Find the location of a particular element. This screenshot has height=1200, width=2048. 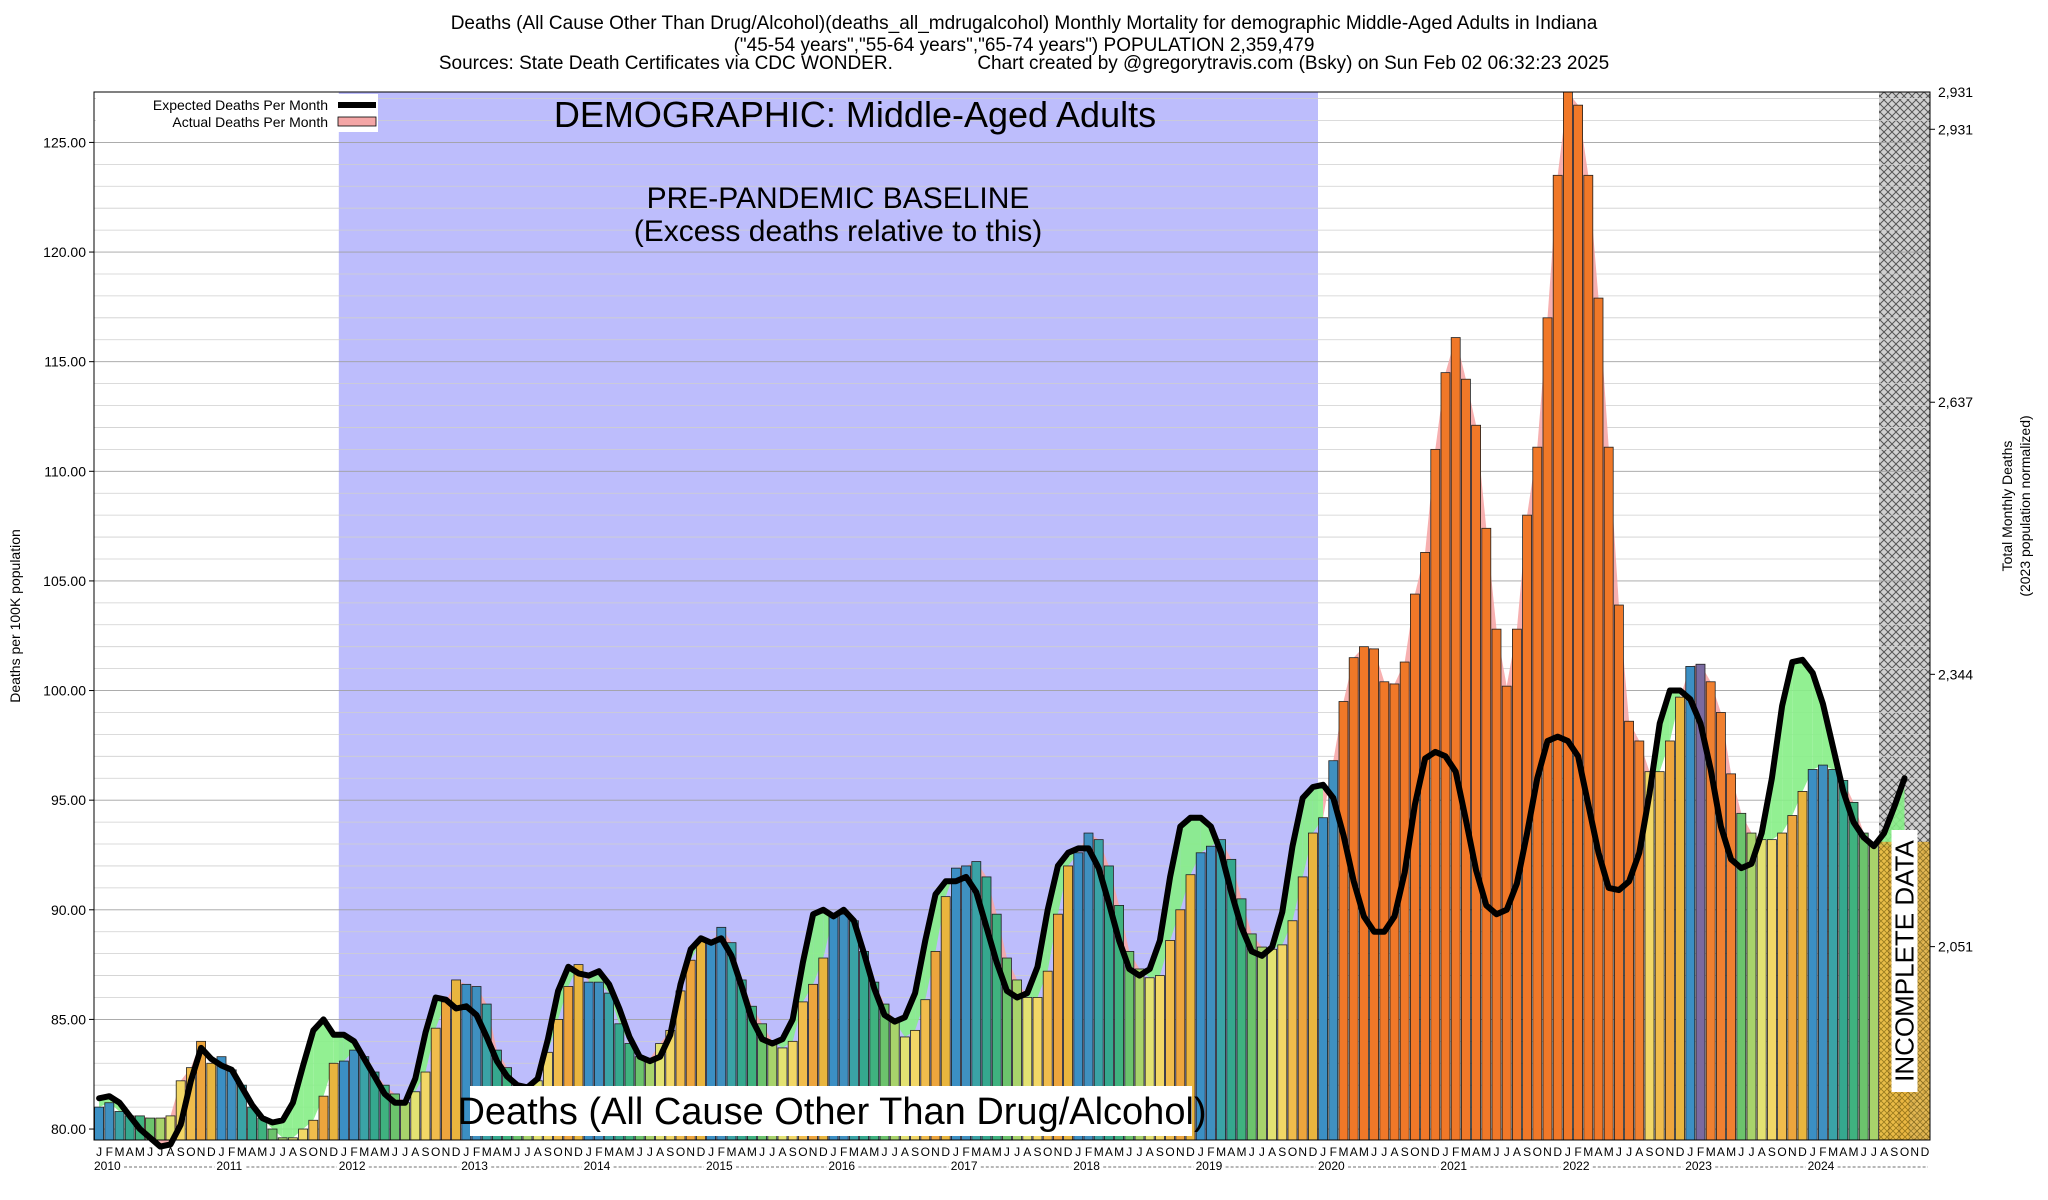

y-tick-label: 80.00 is located at coordinates (68, 1129).